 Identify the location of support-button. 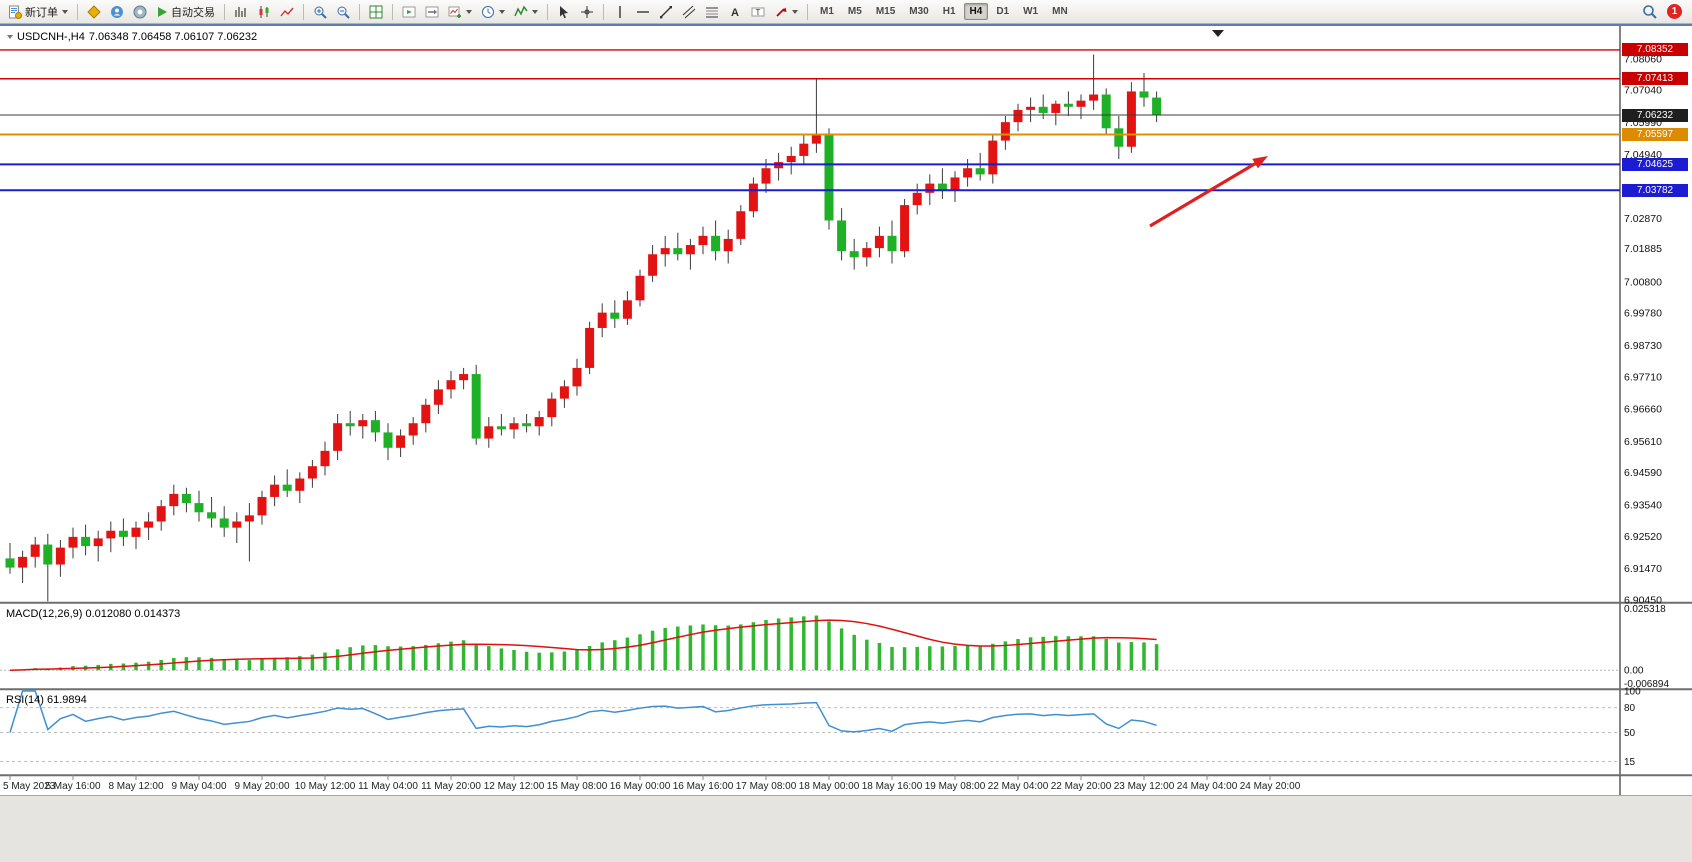
(117, 12).